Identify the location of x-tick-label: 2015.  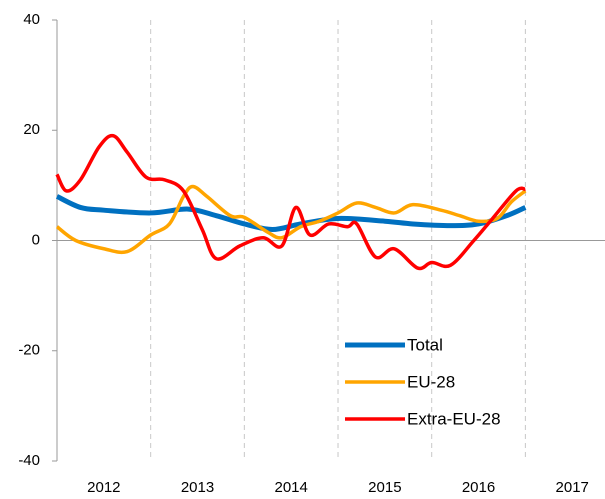
(384, 487).